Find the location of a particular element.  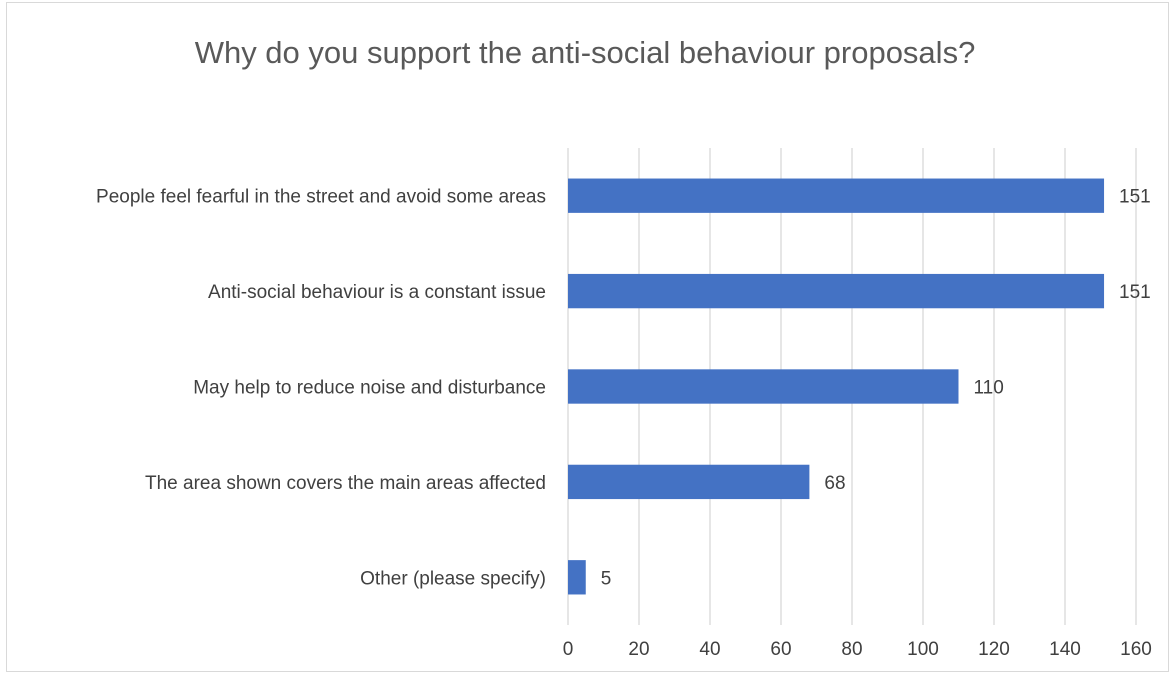

x-tick-label: 140 is located at coordinates (1065, 649).